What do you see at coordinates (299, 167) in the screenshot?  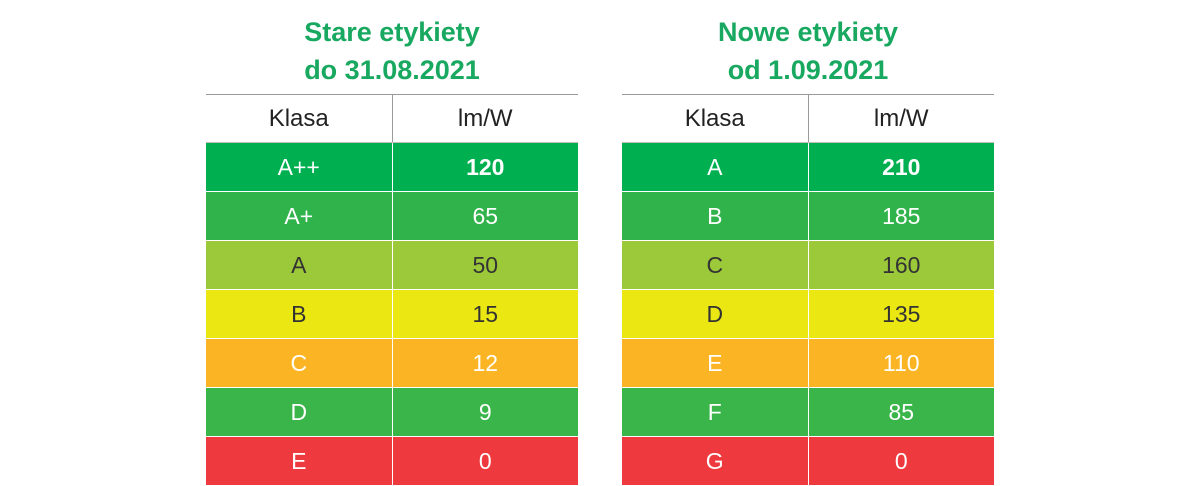 I see `cell-klasa: A++` at bounding box center [299, 167].